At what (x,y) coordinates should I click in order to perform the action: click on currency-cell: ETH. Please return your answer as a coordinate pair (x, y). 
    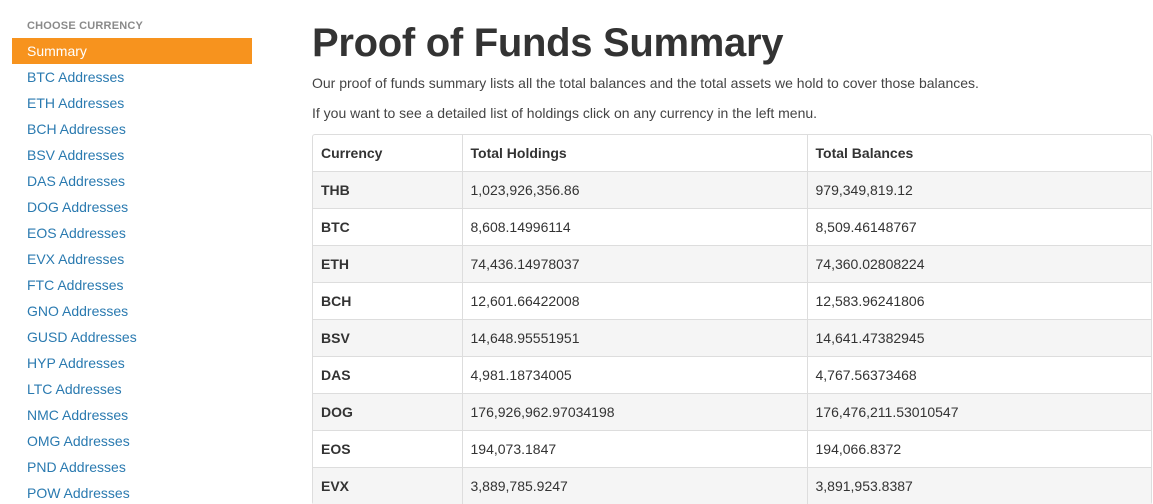
    Looking at the image, I should click on (387, 264).